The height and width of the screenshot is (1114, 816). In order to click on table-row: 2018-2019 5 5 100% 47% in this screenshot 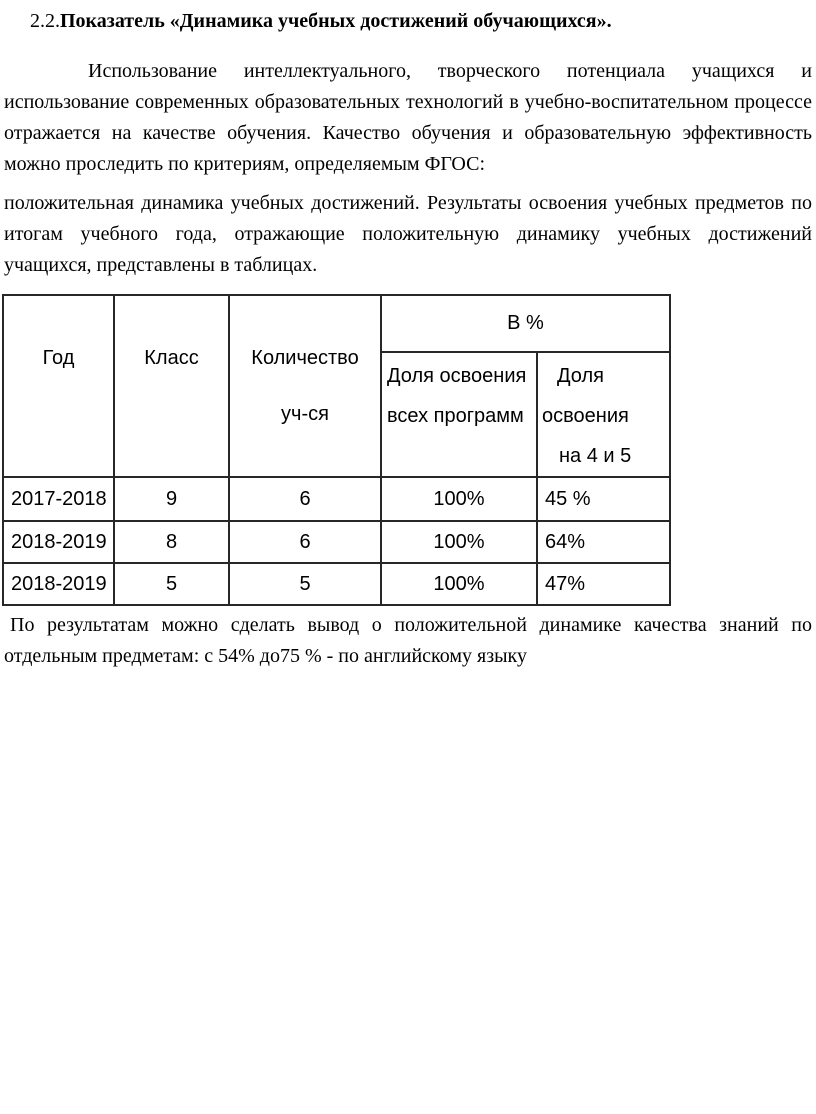, I will do `click(336, 584)`.